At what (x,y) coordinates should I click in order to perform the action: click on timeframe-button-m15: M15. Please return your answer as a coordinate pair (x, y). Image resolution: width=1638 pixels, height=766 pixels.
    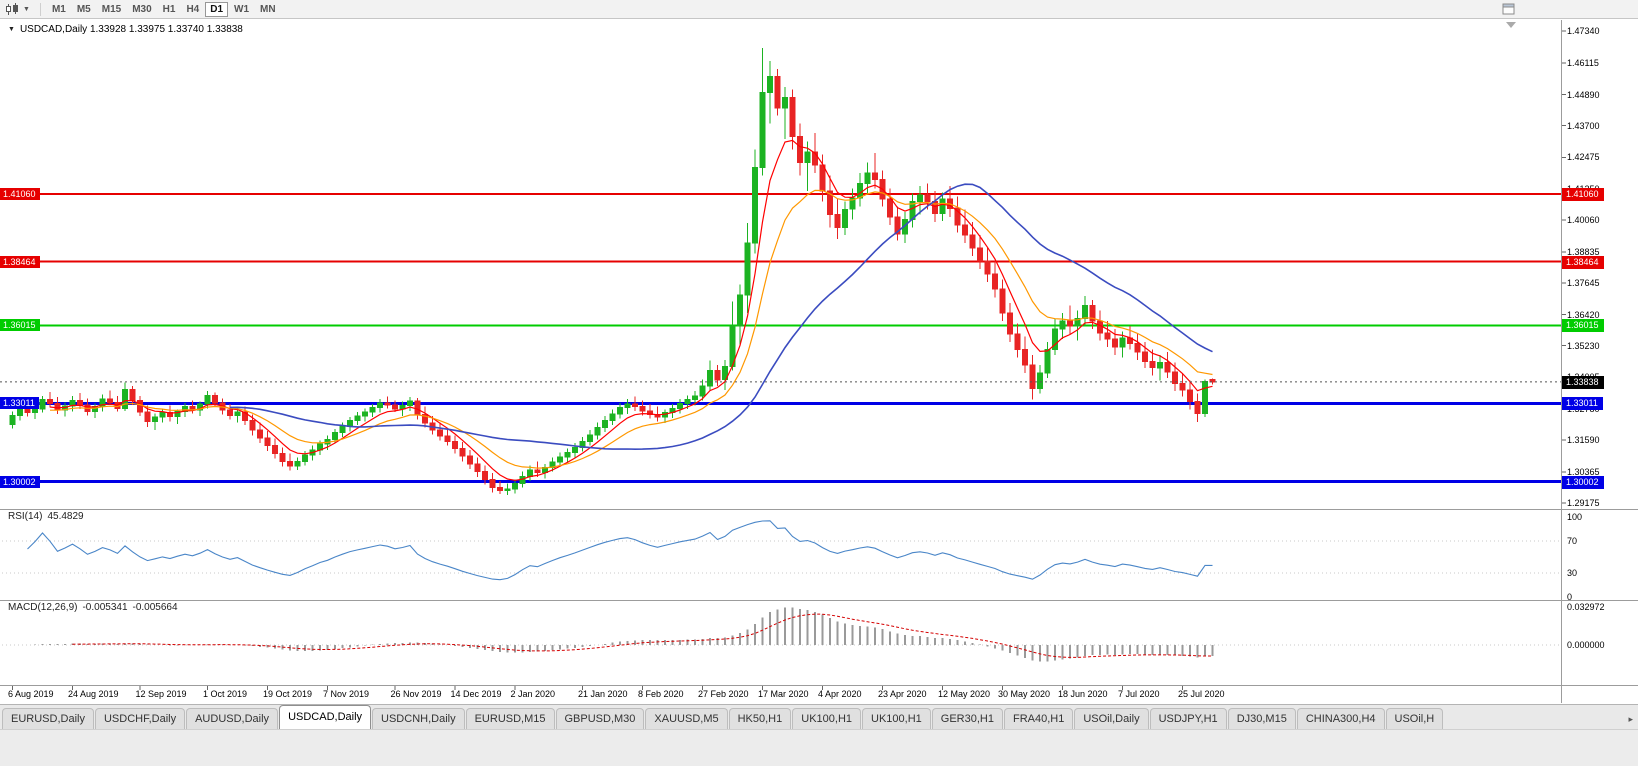
    Looking at the image, I should click on (111, 9).